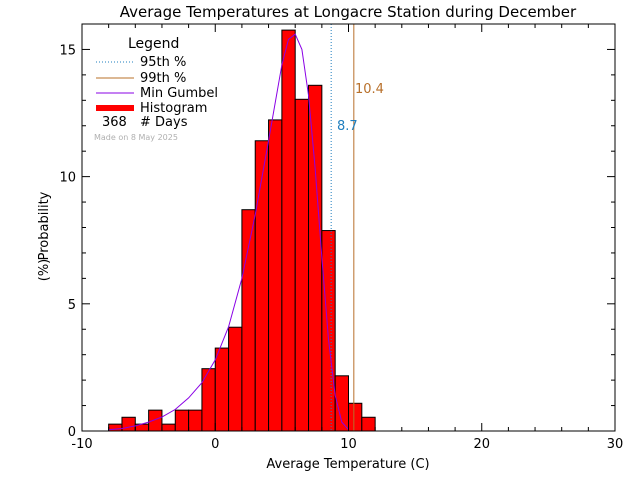  What do you see at coordinates (44, 270) in the screenshot?
I see `y-axis-unit: (%)` at bounding box center [44, 270].